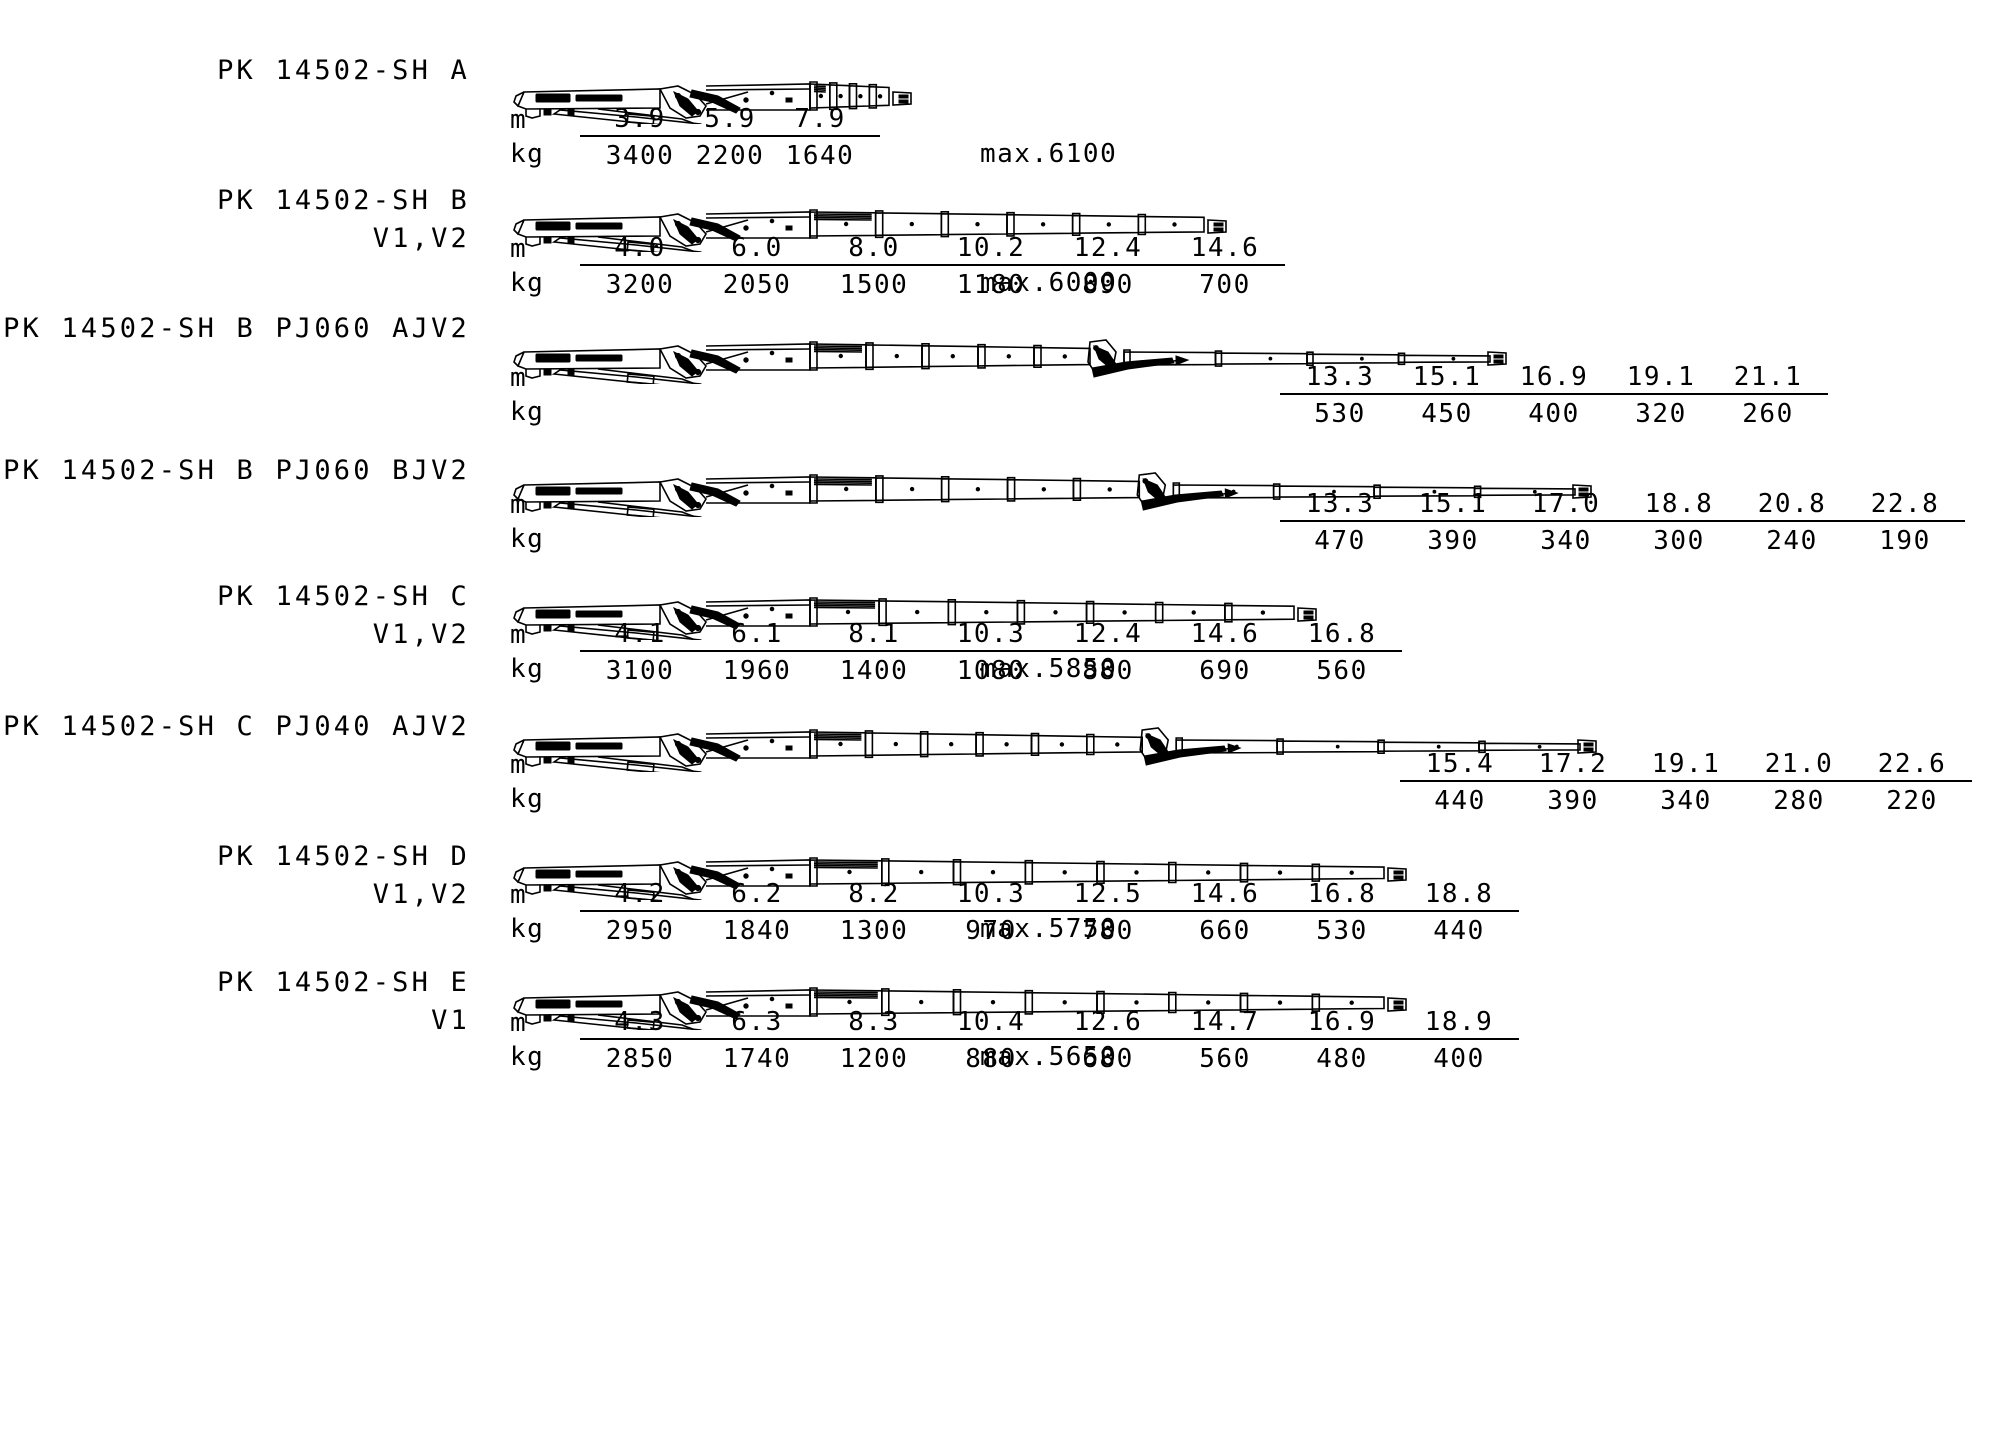  Describe the element at coordinates (960, 999) in the screenshot. I see `crane-diagram-pk-14502-sh-e` at that location.